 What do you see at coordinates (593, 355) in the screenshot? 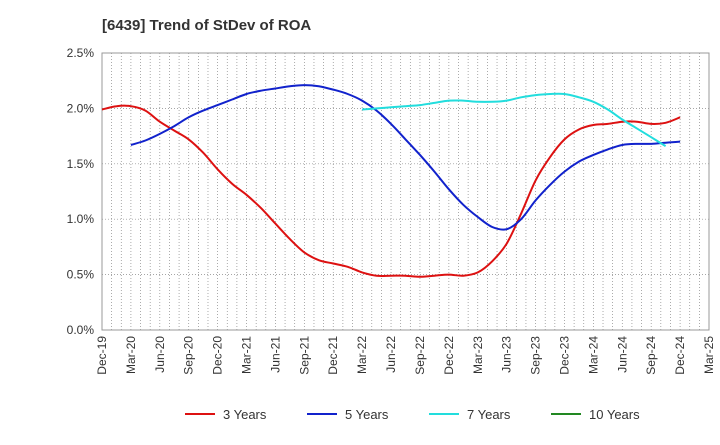
I see `x-tick-label: Mar-24` at bounding box center [593, 355].